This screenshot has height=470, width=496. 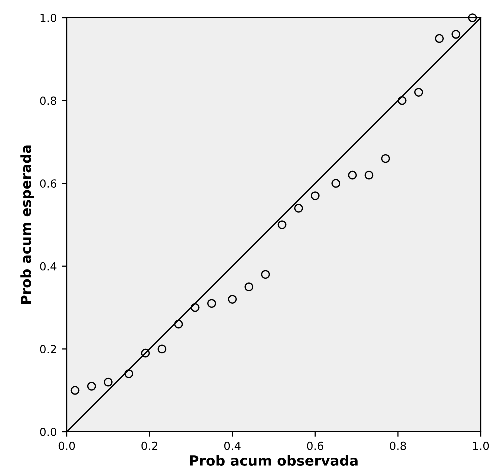 What do you see at coordinates (27, 225) in the screenshot?
I see `y-axis-title: Prob acum esperada` at bounding box center [27, 225].